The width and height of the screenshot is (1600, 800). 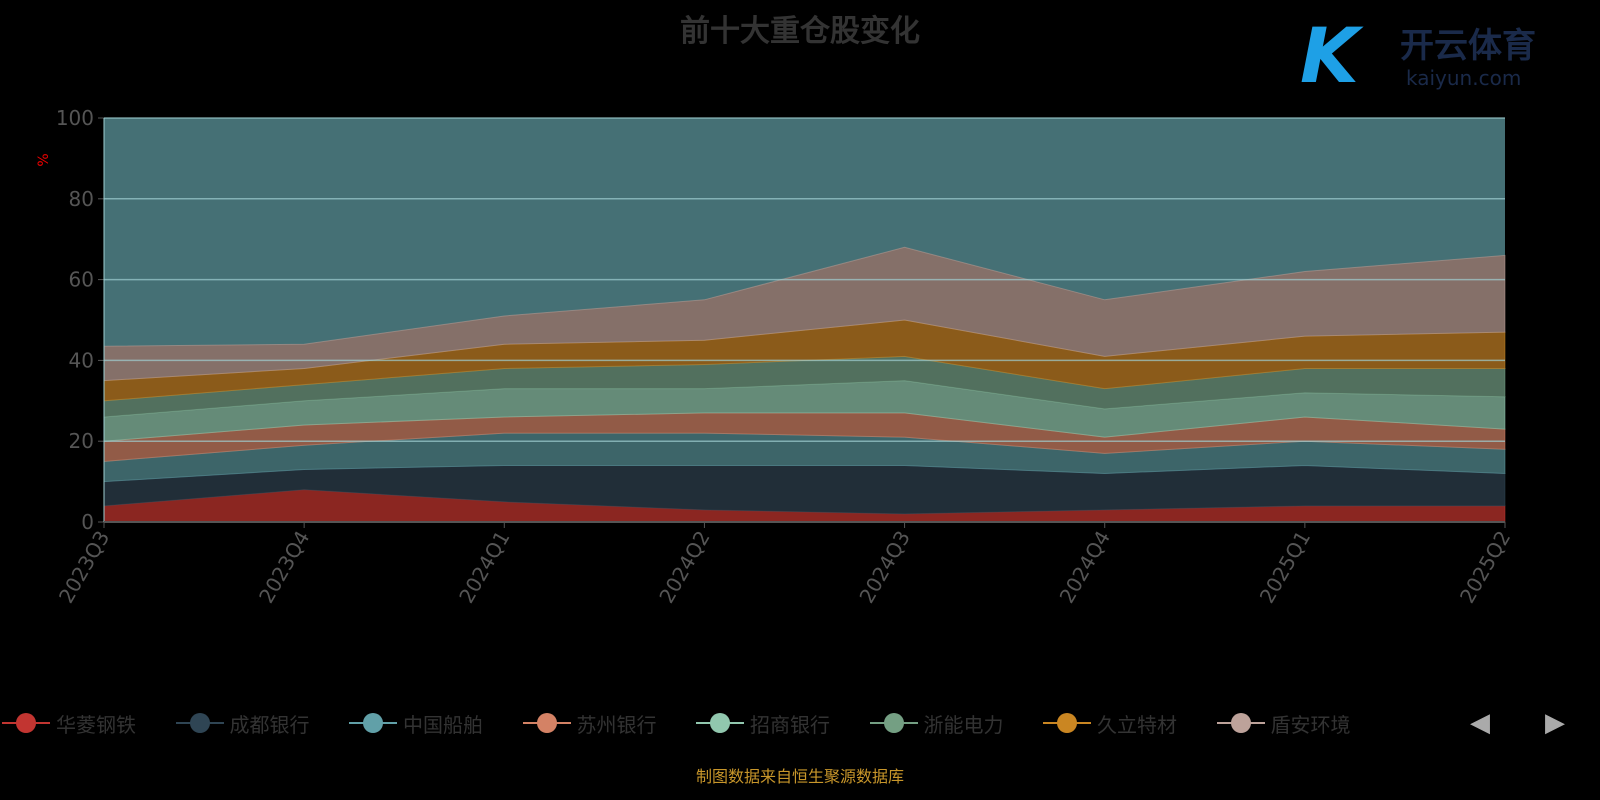 I want to click on legend-item: 浙能电力, so click(x=936, y=723).